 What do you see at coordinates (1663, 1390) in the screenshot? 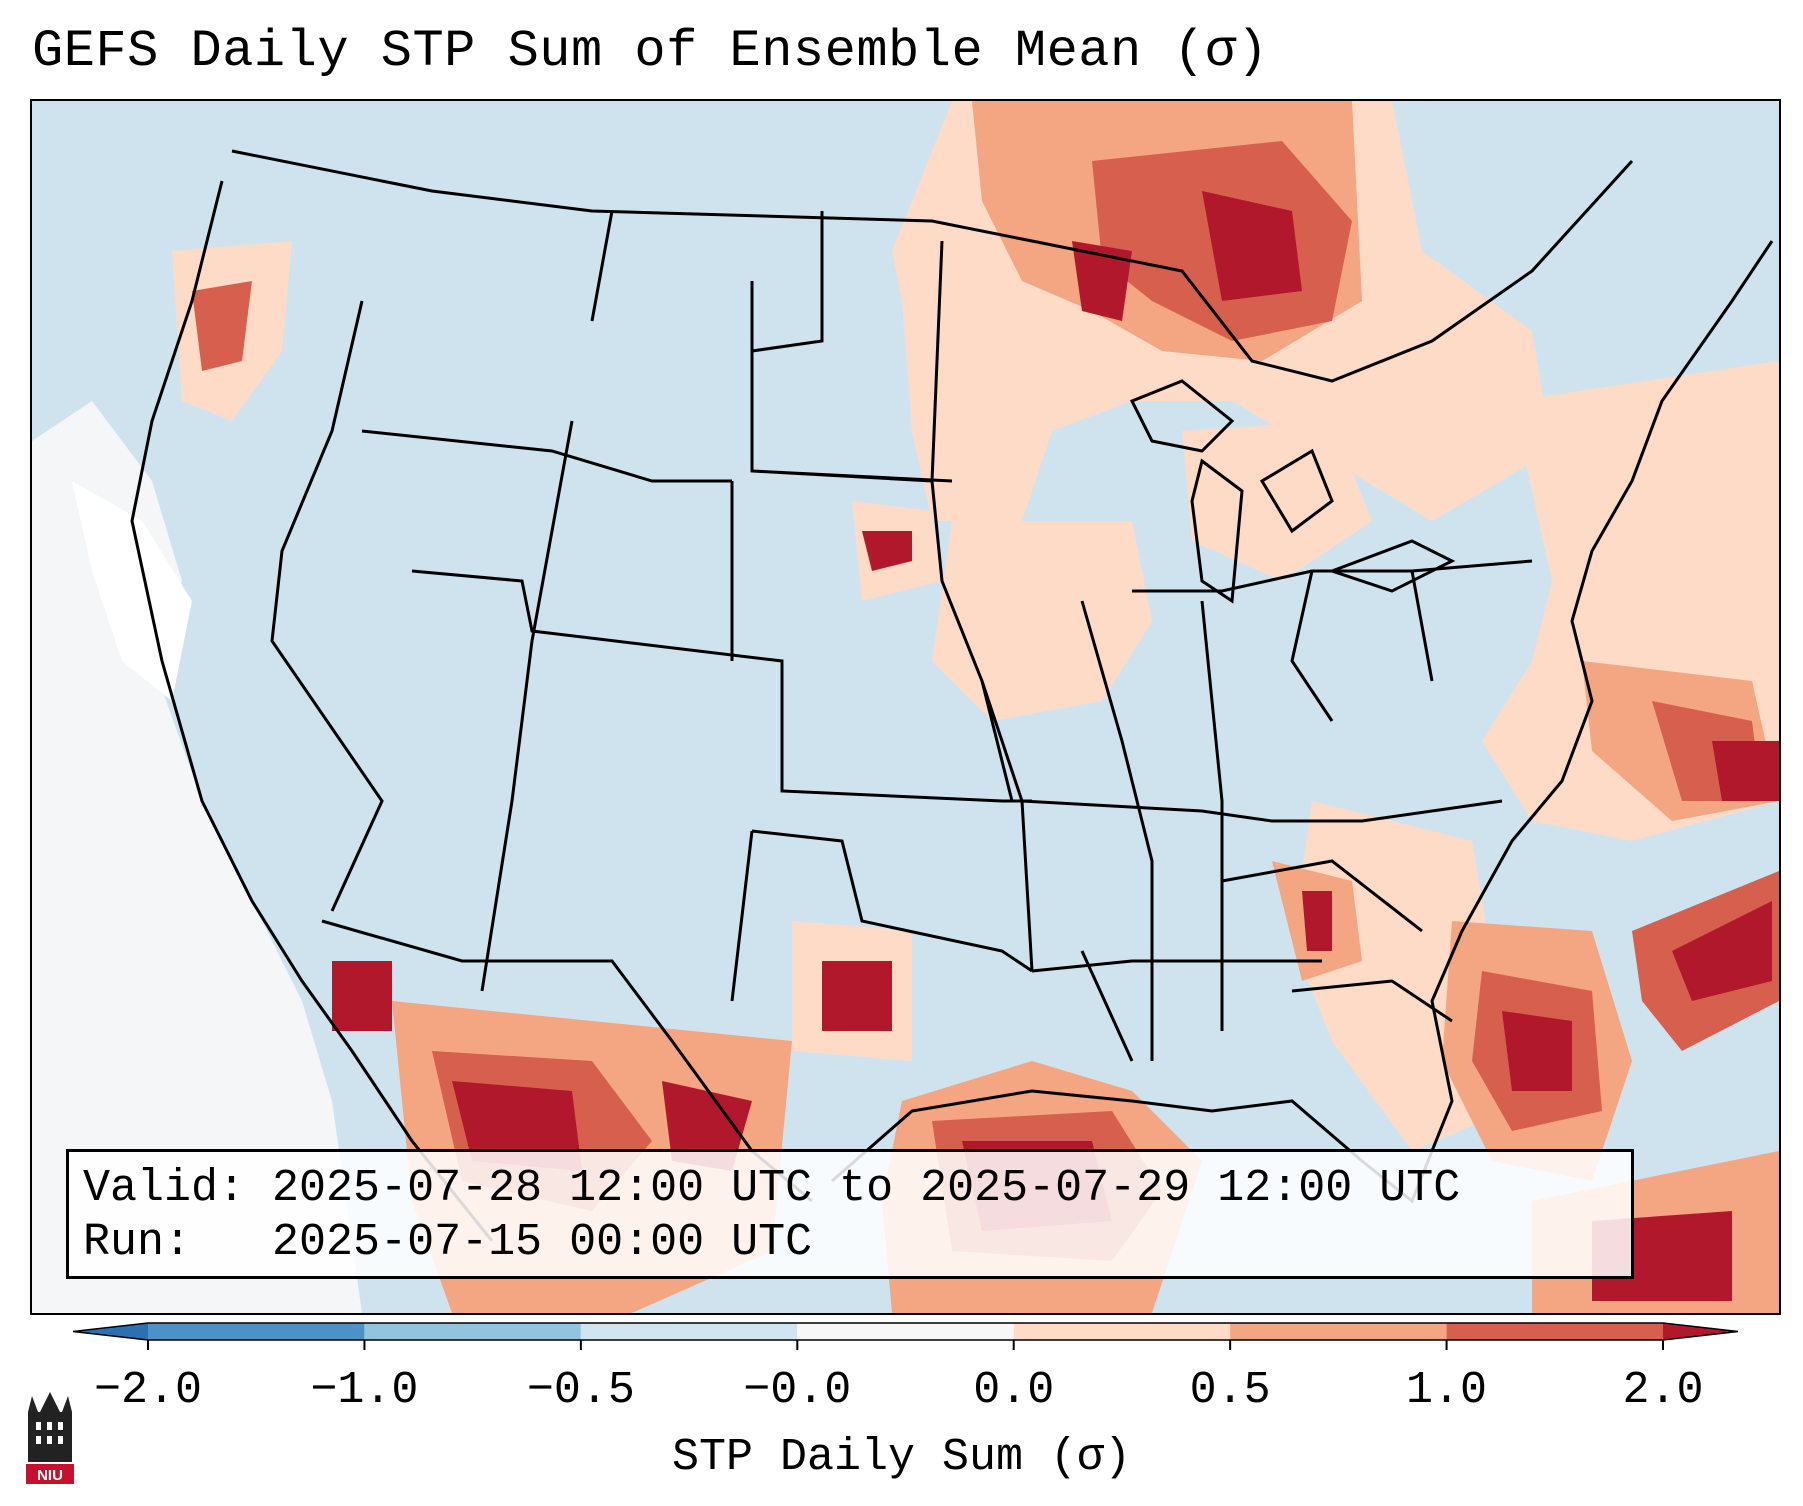
I see `colorbar-tick-label: 2.0` at bounding box center [1663, 1390].